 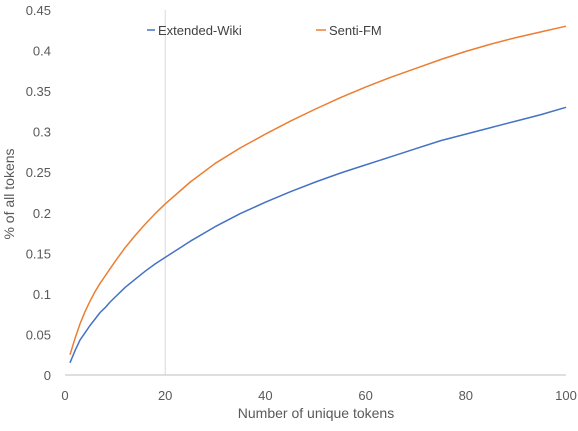 I want to click on x-tick-label: 60, so click(x=365, y=395).